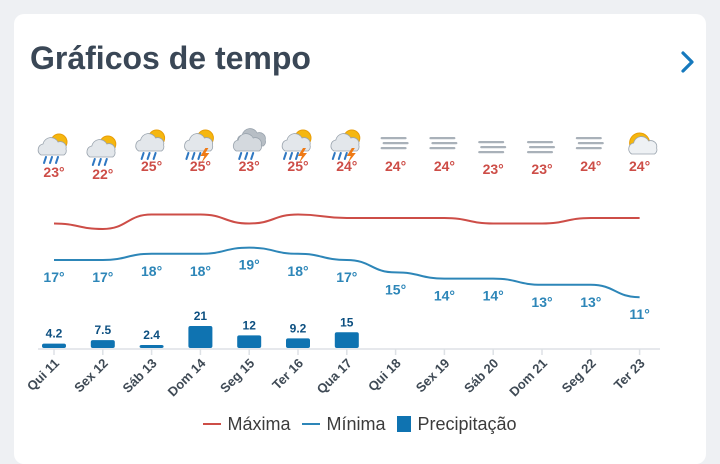  I want to click on partly-cloudy-icon, so click(643, 143).